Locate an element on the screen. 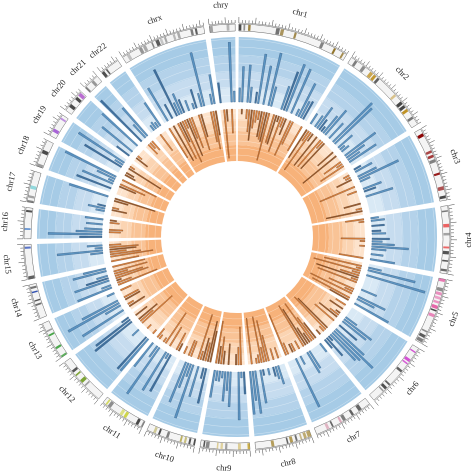  chr10-blue-grid is located at coordinates (188, 386).